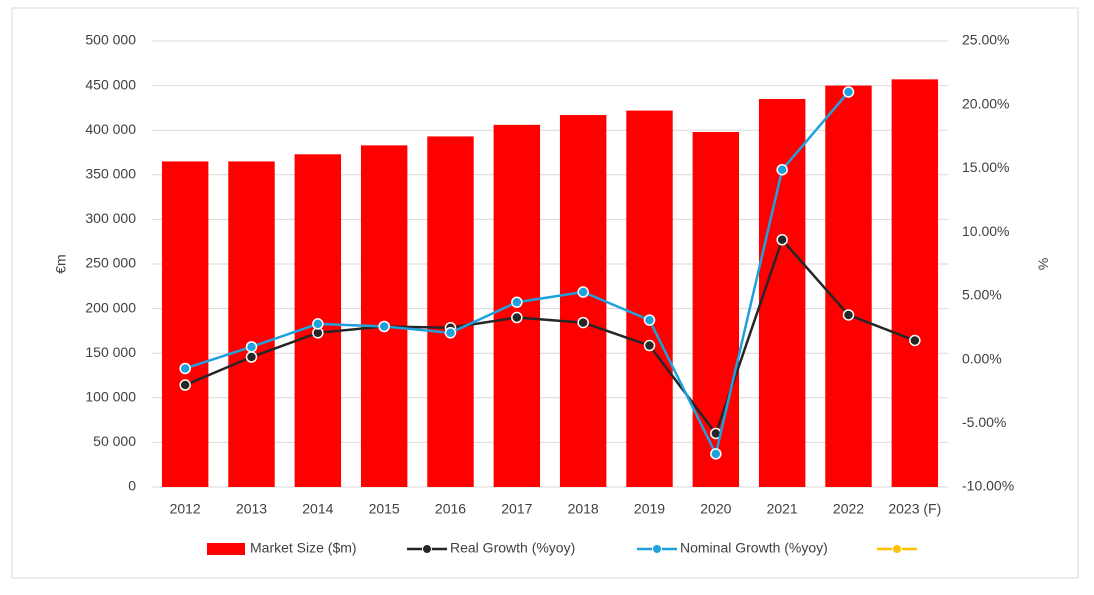 The image size is (1094, 595). Describe the element at coordinates (110, 218) in the screenshot. I see `y-tick-label: 300 000` at that location.